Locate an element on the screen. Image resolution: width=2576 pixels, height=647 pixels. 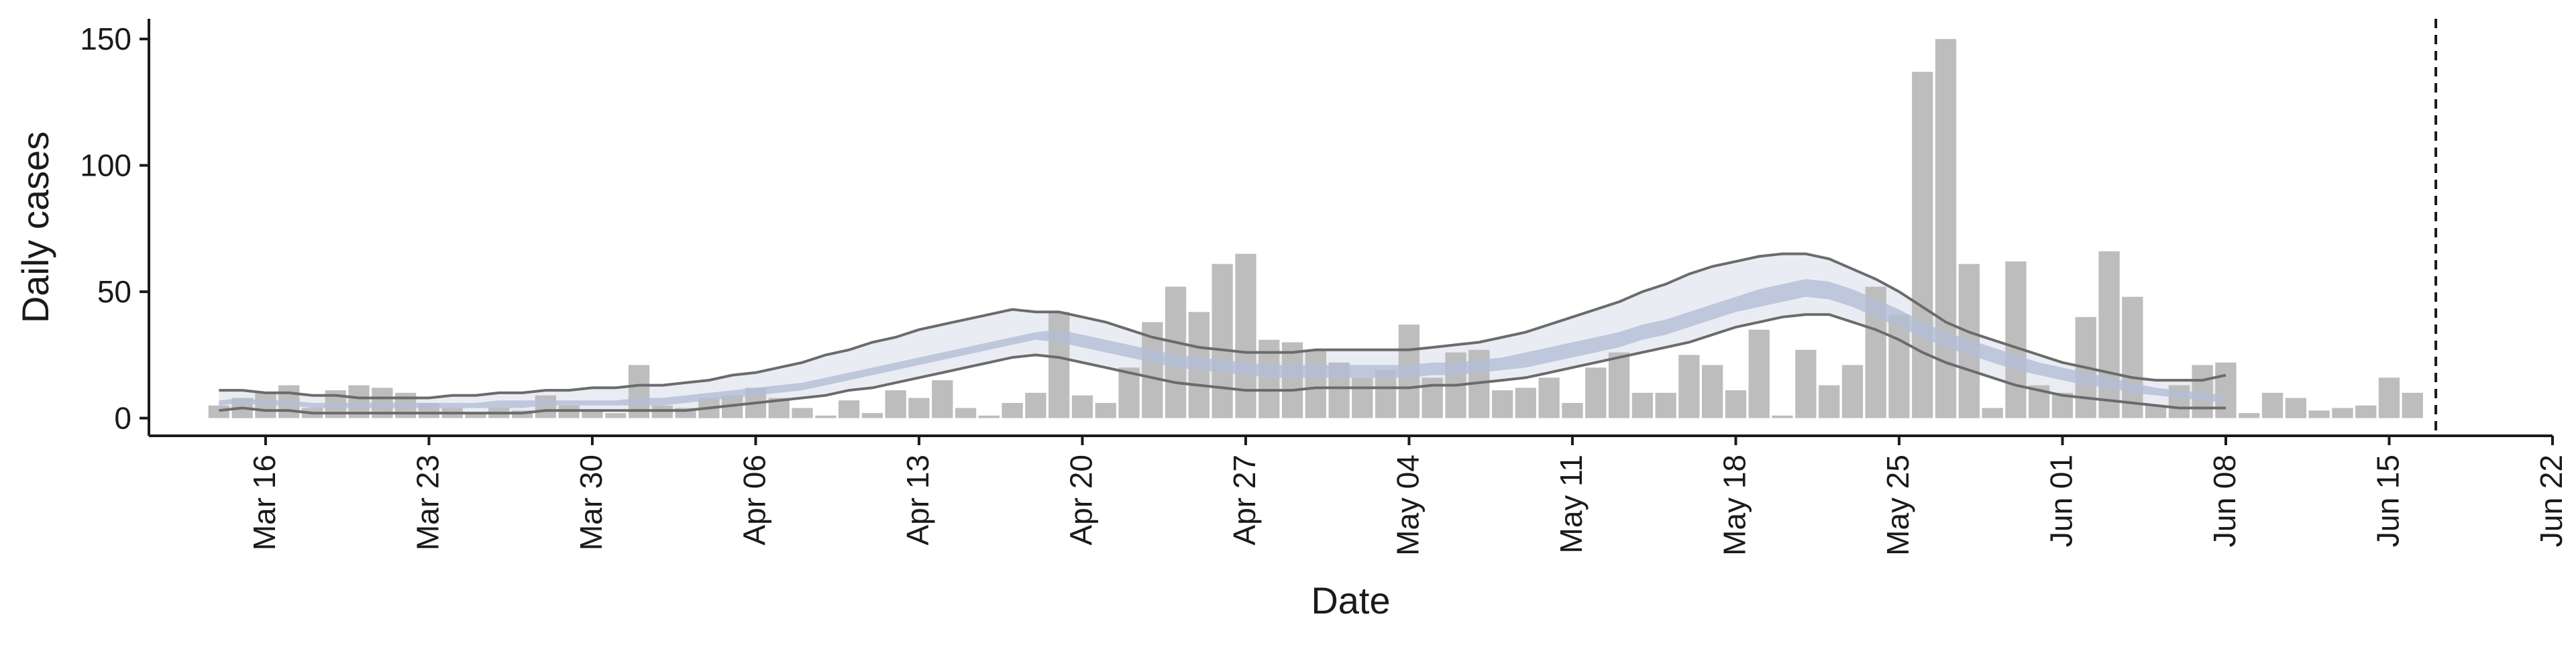
x-tick-label: May 25 is located at coordinates (1897, 505).